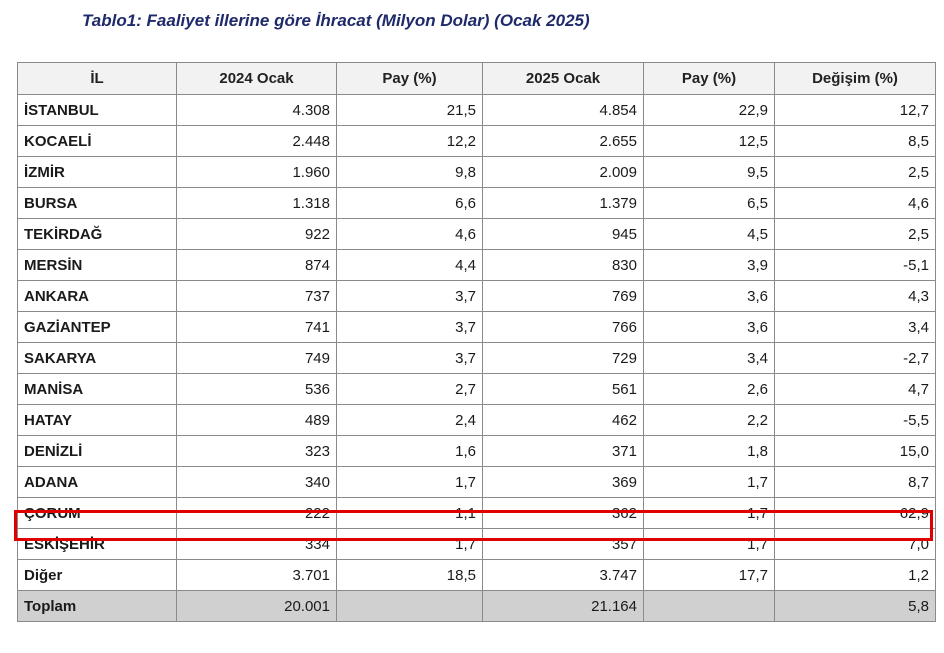 This screenshot has width=944, height=653. I want to click on cell-pay-2024: 4,4, so click(409, 265).